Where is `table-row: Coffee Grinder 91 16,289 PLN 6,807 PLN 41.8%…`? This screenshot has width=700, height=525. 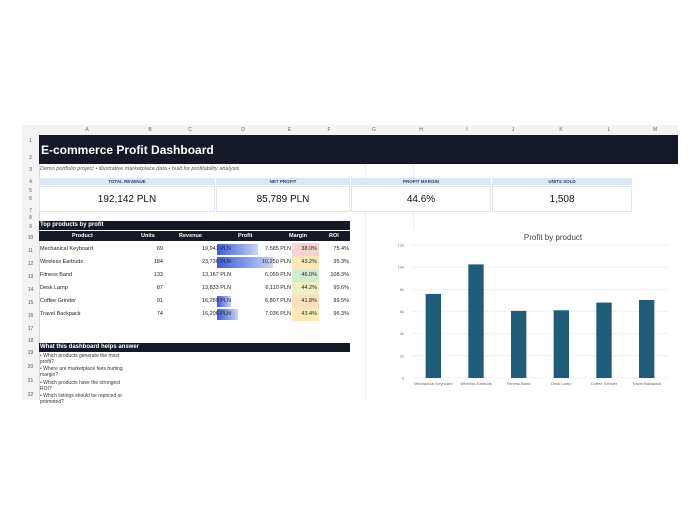 table-row: Coffee Grinder 91 16,289 PLN 6,807 PLN 41.8%… is located at coordinates (194, 301).